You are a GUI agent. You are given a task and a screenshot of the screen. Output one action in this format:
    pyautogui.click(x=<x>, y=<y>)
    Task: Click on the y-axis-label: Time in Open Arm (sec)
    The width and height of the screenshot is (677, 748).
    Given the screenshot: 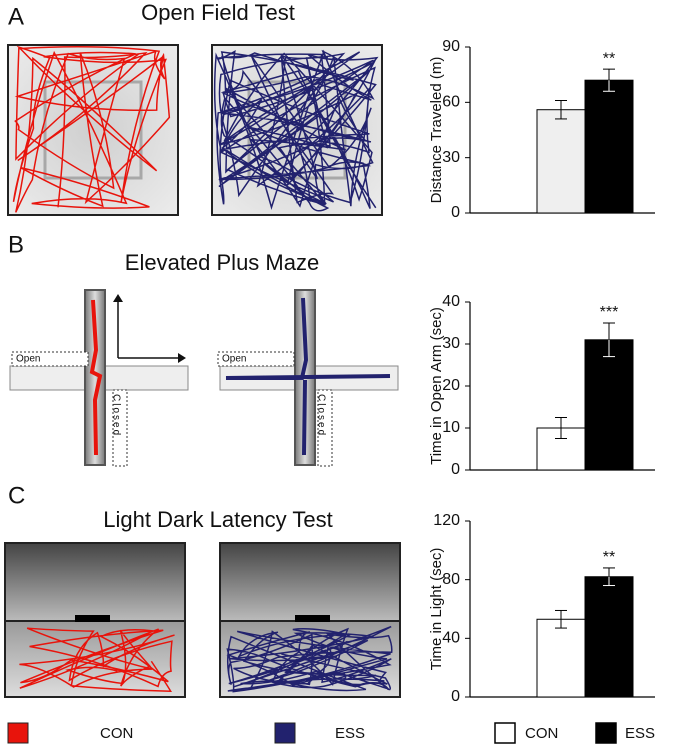 What is the action you would take?
    pyautogui.click(x=436, y=386)
    